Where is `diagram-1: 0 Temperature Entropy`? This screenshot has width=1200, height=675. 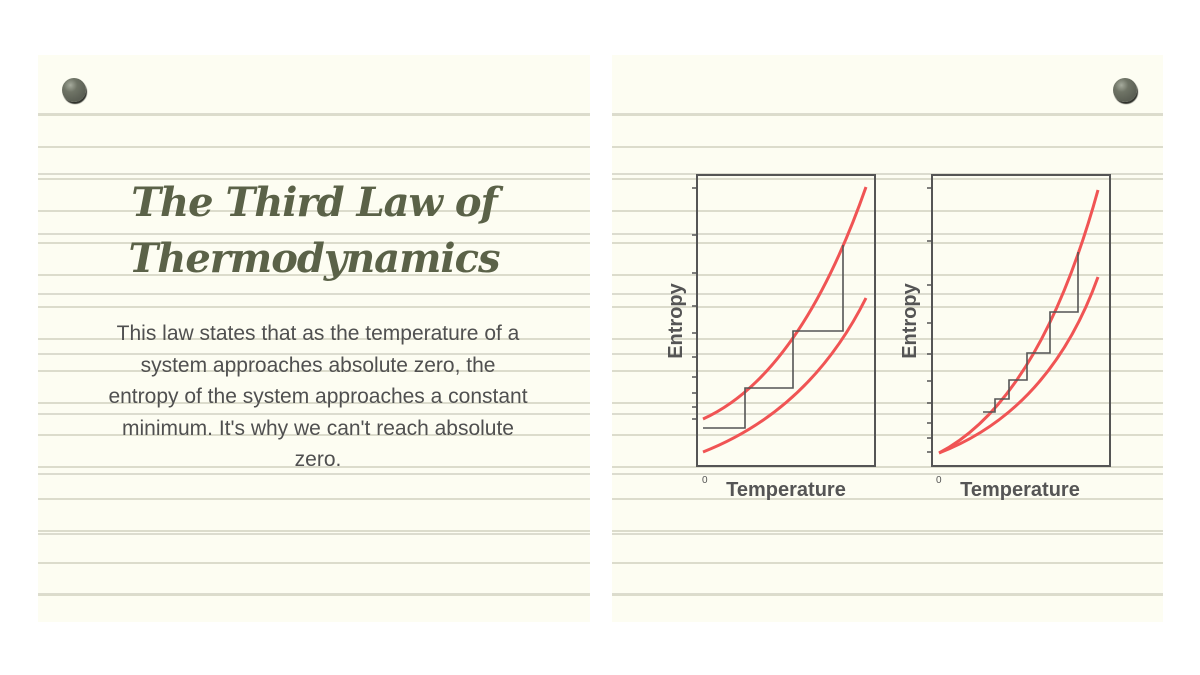
diagram-1: 0 Temperature Entropy is located at coordinates (770, 337).